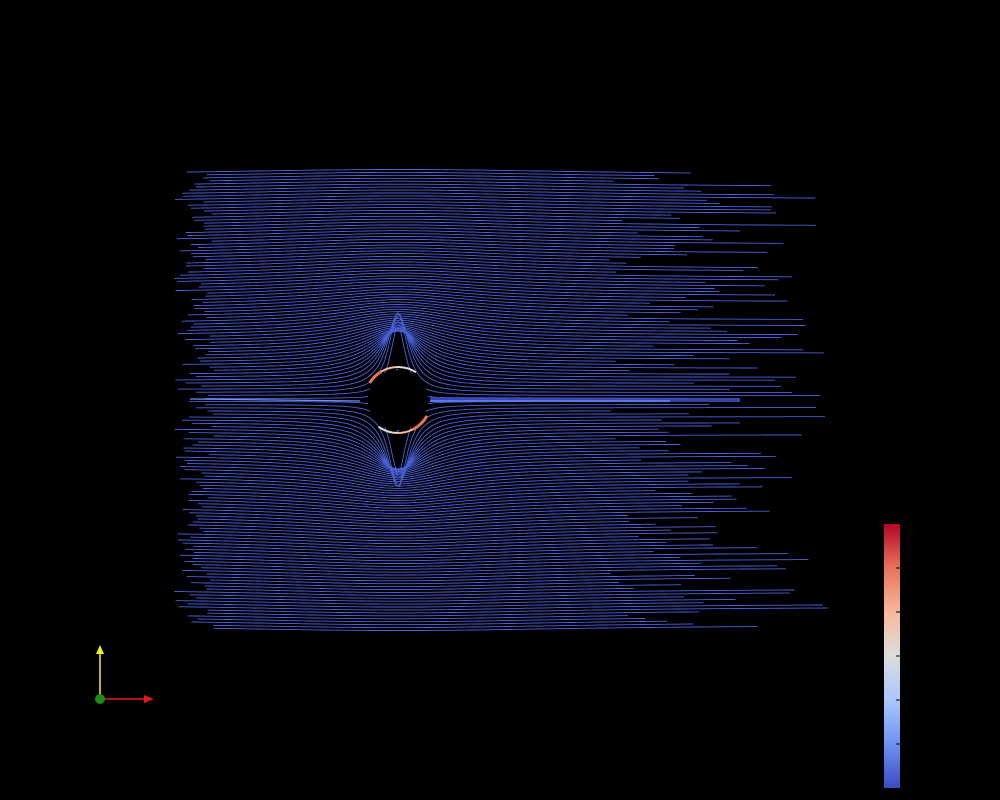 This screenshot has height=800, width=1000. What do you see at coordinates (100, 649) in the screenshot?
I see `y-axis-arrow-head` at bounding box center [100, 649].